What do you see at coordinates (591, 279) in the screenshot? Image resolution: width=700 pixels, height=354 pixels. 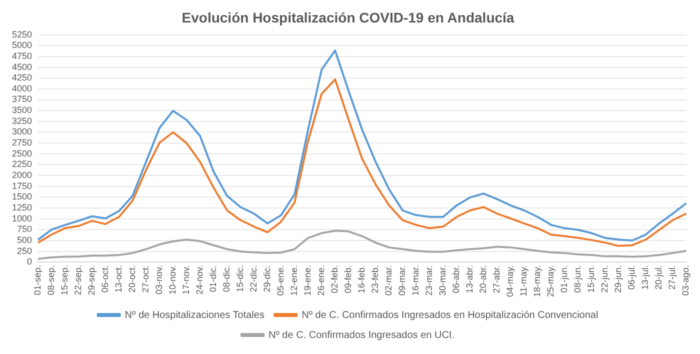 I see `x-tick-label: 15-jun.` at bounding box center [591, 279].